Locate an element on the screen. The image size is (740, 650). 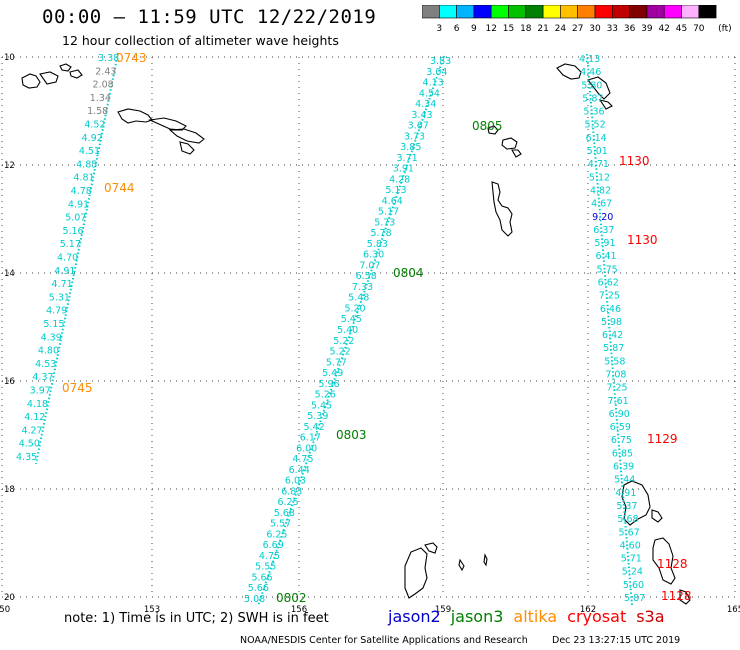
altika-wave-value: 1.58 is located at coordinates (97, 111).